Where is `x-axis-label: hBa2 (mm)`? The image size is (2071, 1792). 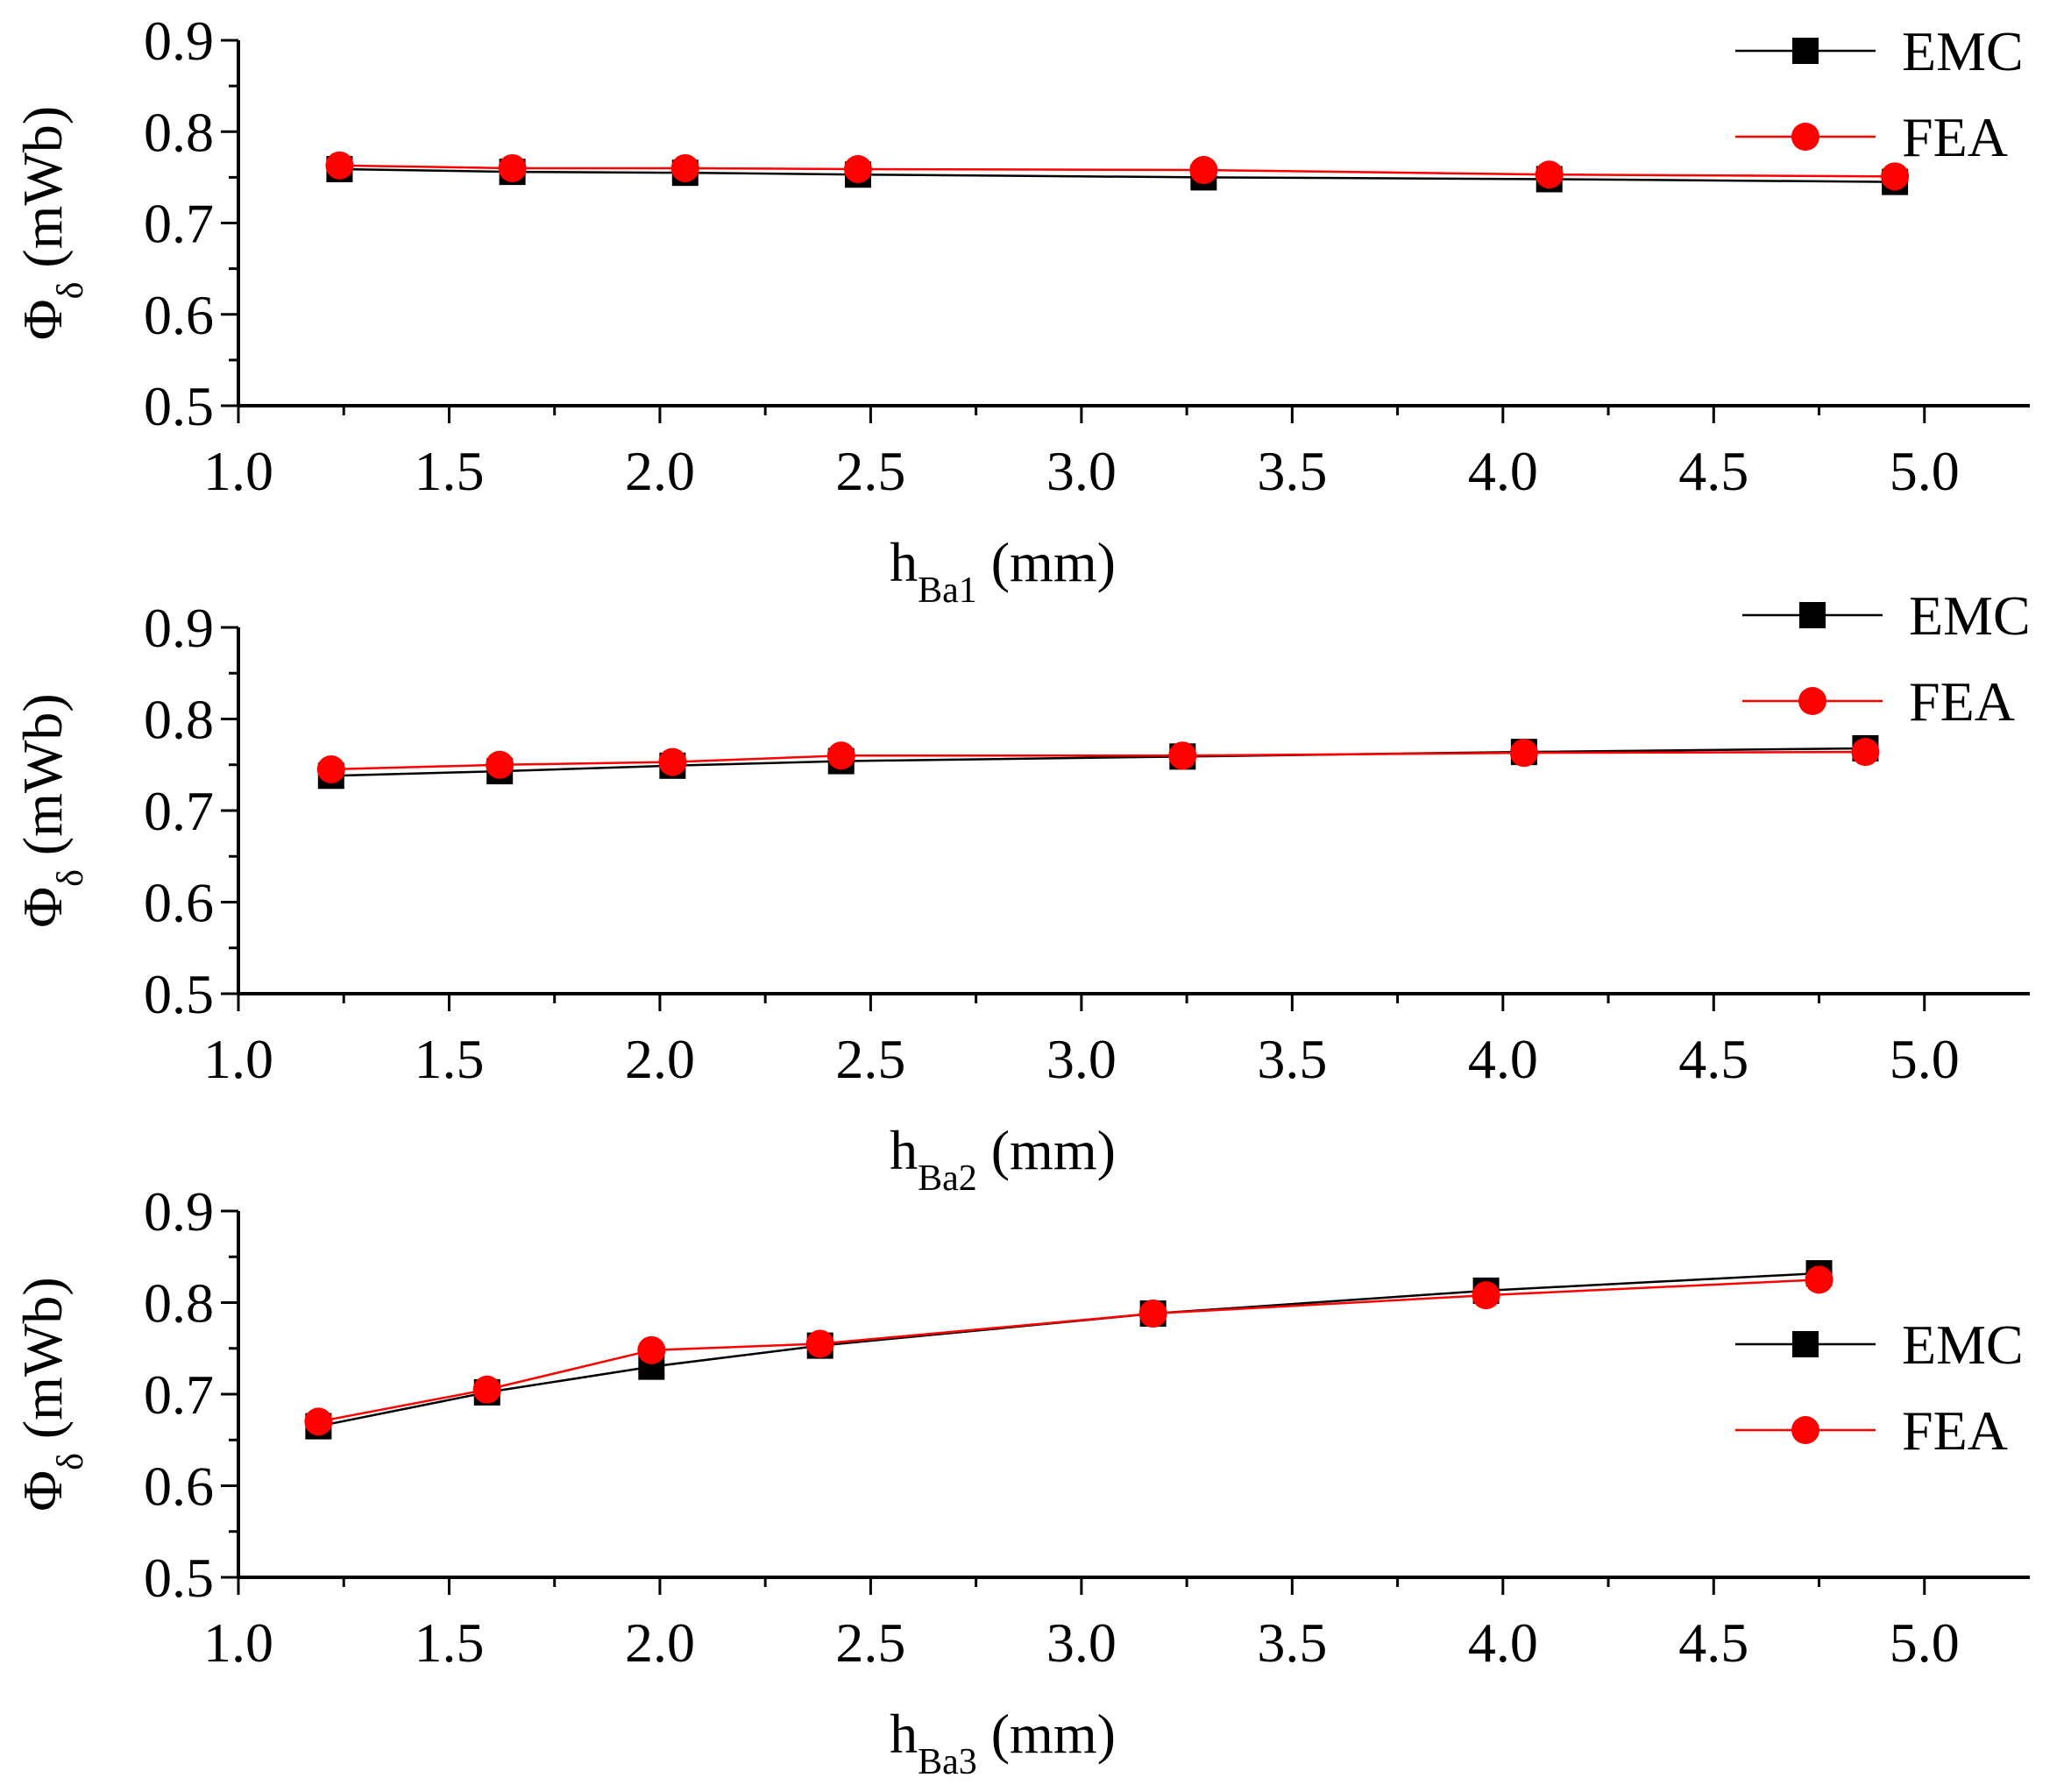 x-axis-label: hBa2 (mm) is located at coordinates (1003, 1159).